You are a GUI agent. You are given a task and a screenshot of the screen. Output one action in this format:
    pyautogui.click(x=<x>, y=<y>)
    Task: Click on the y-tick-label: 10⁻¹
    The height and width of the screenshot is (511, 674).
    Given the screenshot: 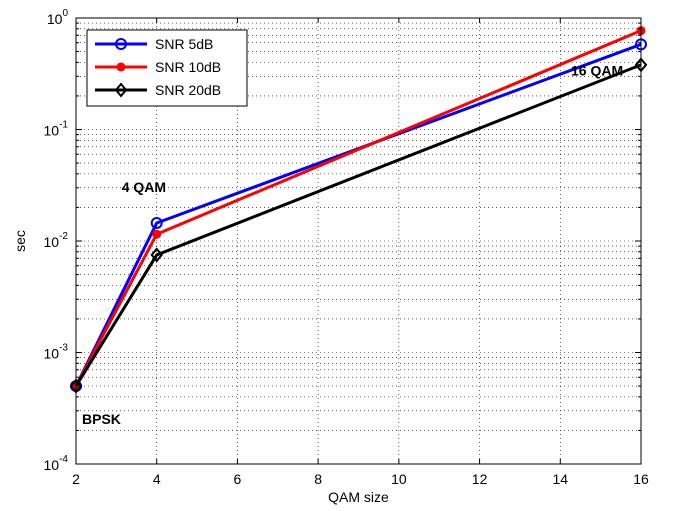 What is the action you would take?
    pyautogui.click(x=56, y=129)
    